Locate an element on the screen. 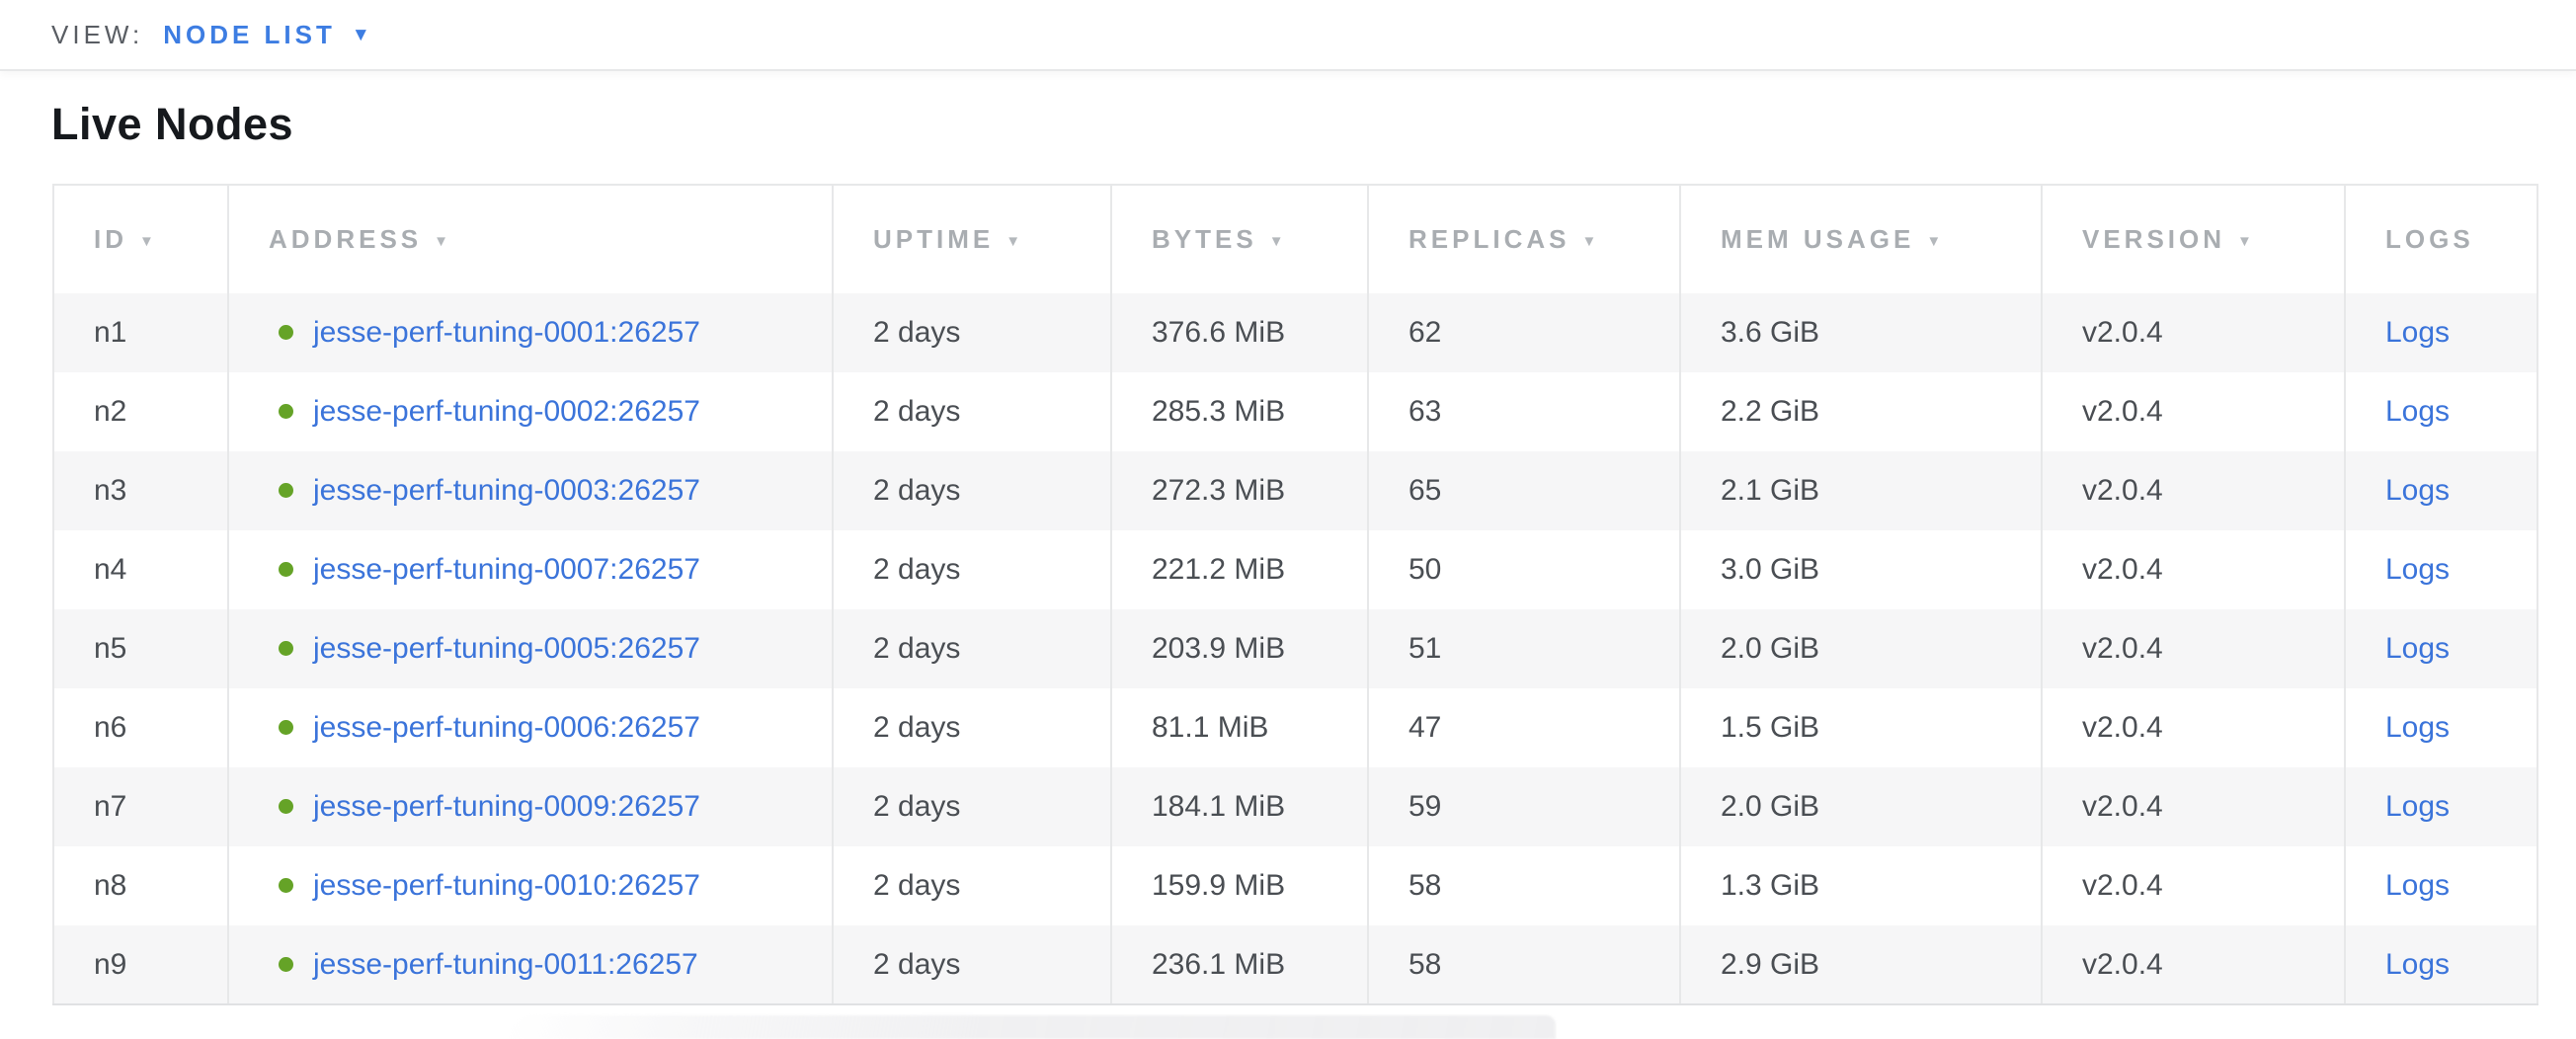  node-replicas-cell: 58 is located at coordinates (1523, 965).